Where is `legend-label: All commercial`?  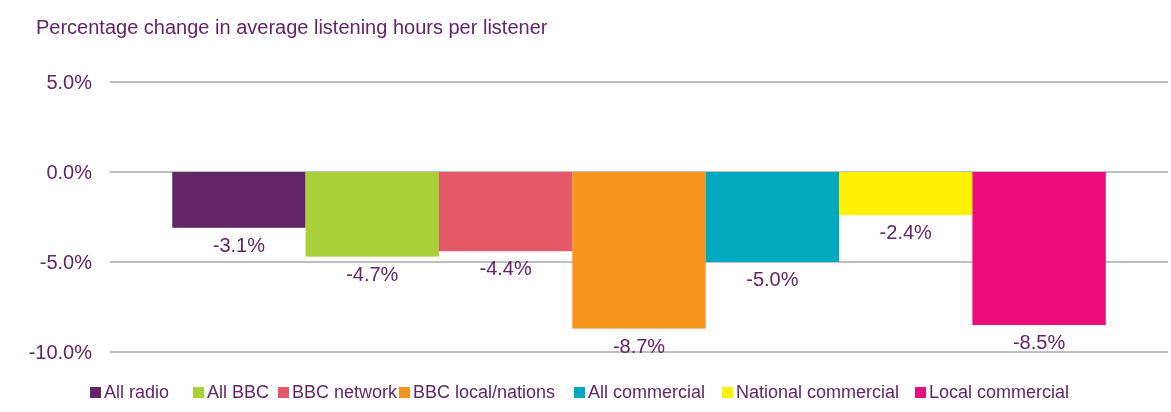
legend-label: All commercial is located at coordinates (647, 392).